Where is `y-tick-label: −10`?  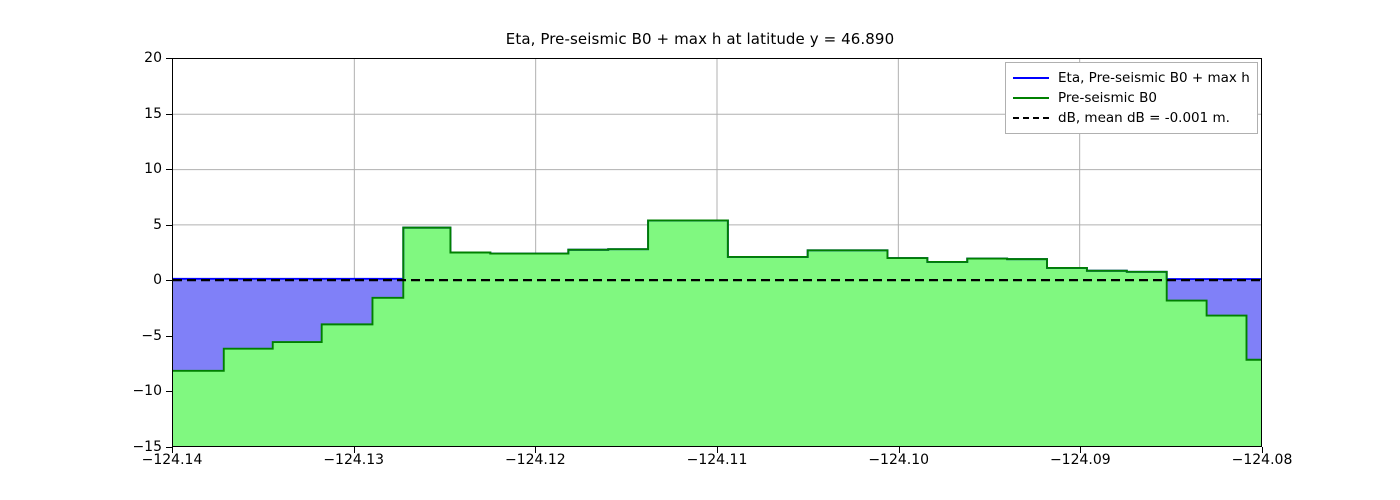 y-tick-label: −10 is located at coordinates (147, 391).